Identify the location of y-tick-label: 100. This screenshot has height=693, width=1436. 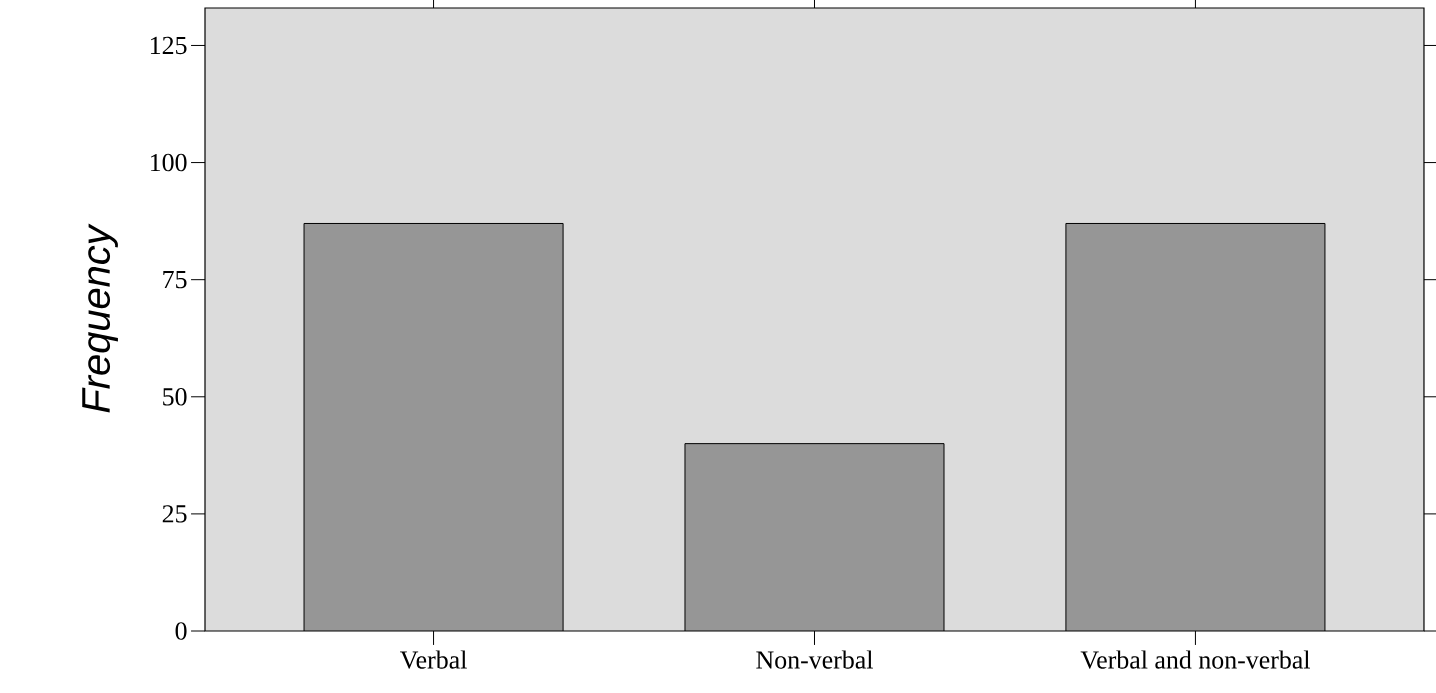
(168, 162).